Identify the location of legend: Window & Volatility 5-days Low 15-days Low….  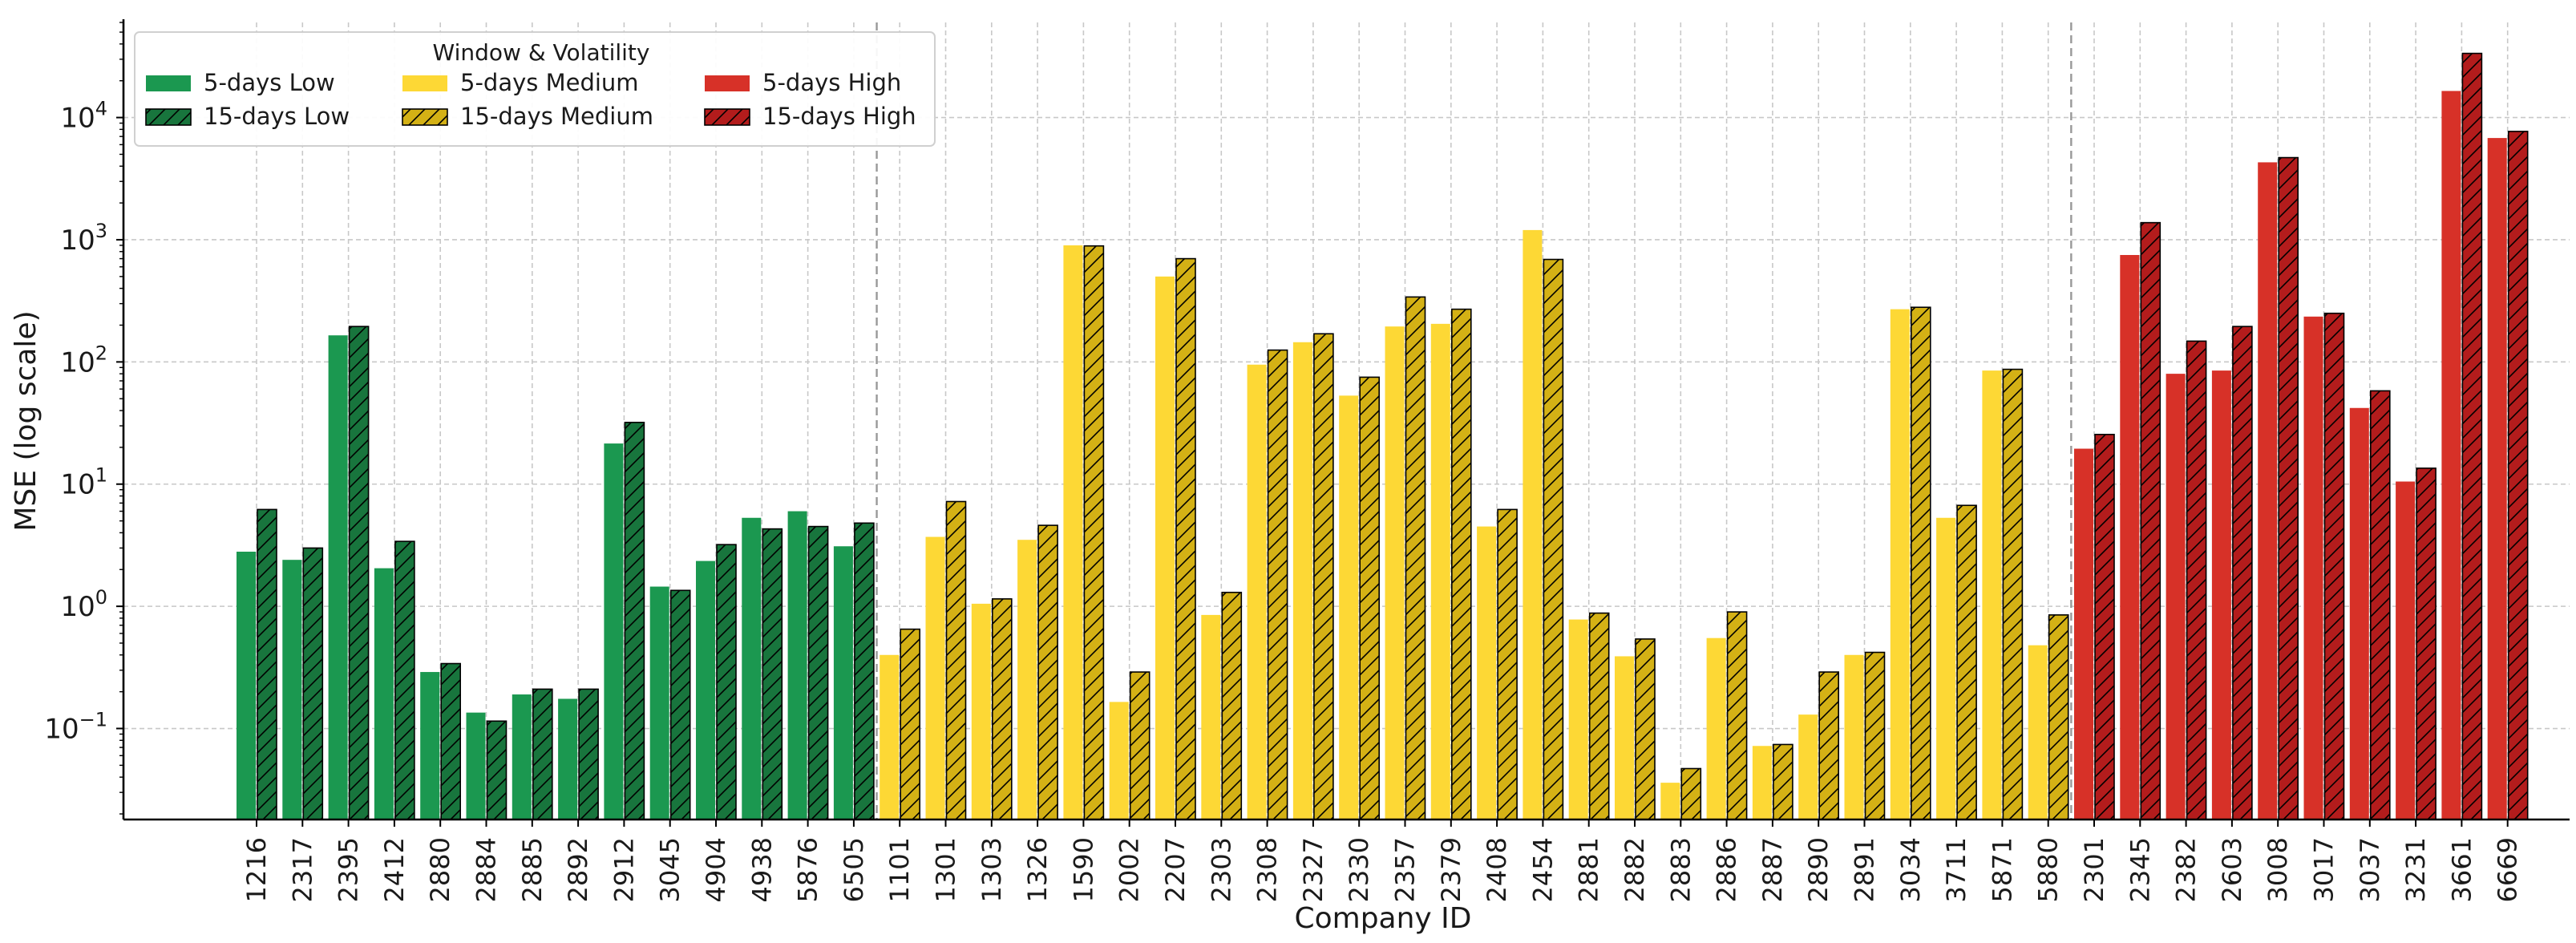
(535, 89).